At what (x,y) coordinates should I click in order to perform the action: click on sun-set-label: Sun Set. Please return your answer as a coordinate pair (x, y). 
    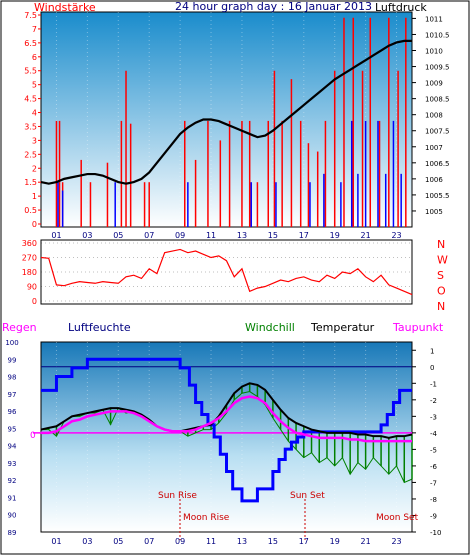
    Looking at the image, I should click on (307, 496).